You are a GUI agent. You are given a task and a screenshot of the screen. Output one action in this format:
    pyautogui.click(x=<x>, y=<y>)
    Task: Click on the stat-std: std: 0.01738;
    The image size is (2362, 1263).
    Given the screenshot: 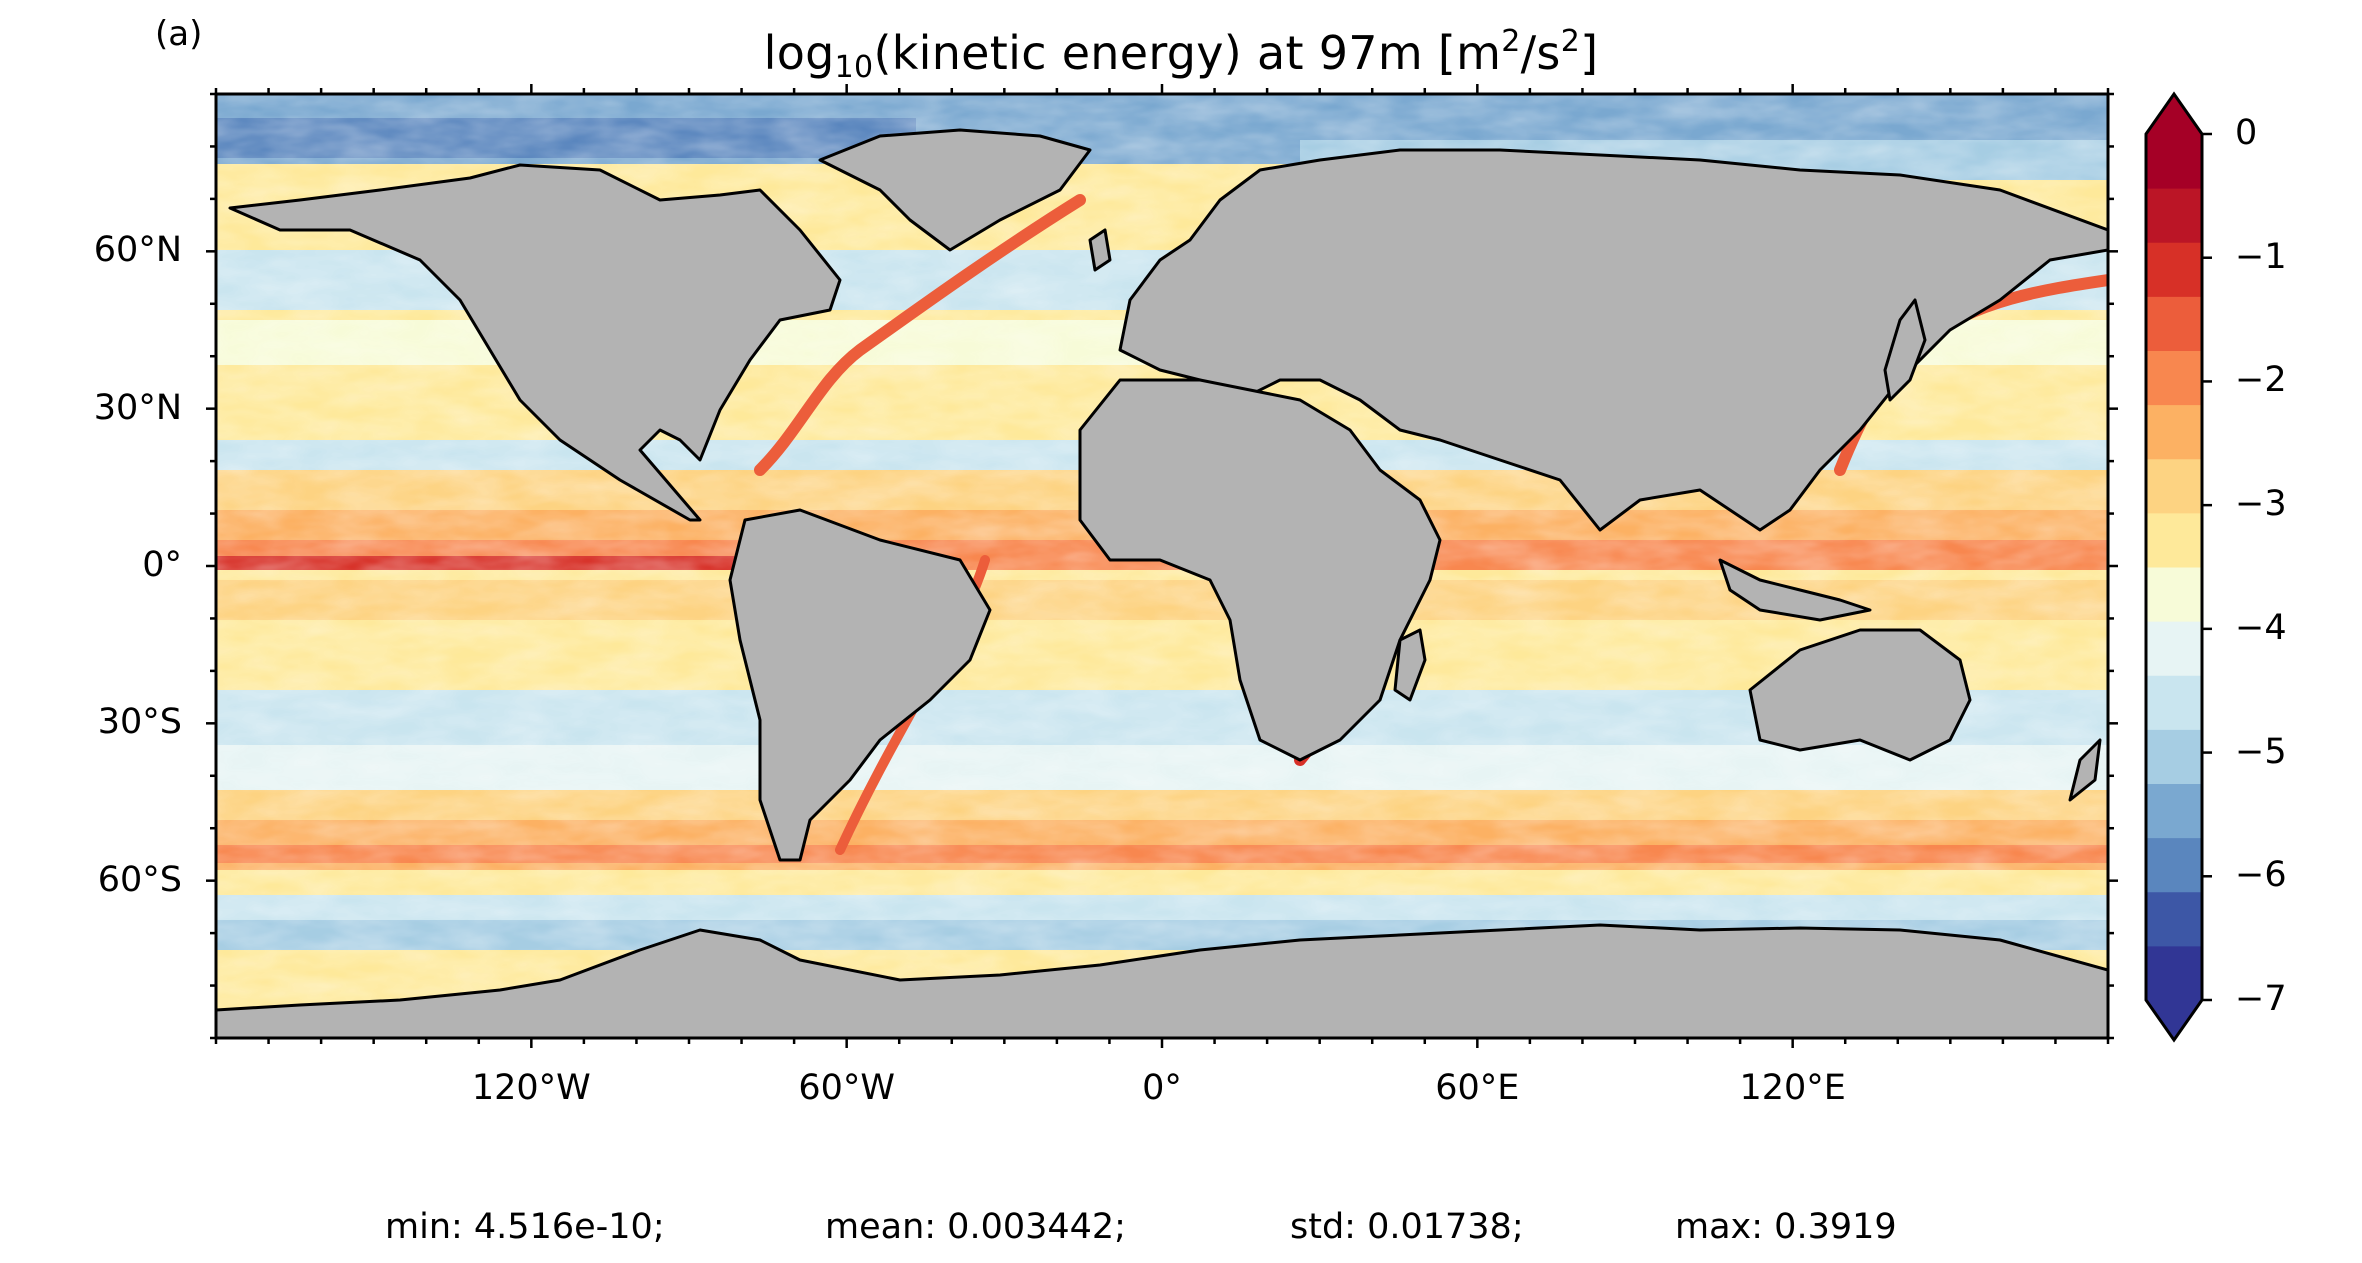 What is the action you would take?
    pyautogui.click(x=1407, y=1227)
    